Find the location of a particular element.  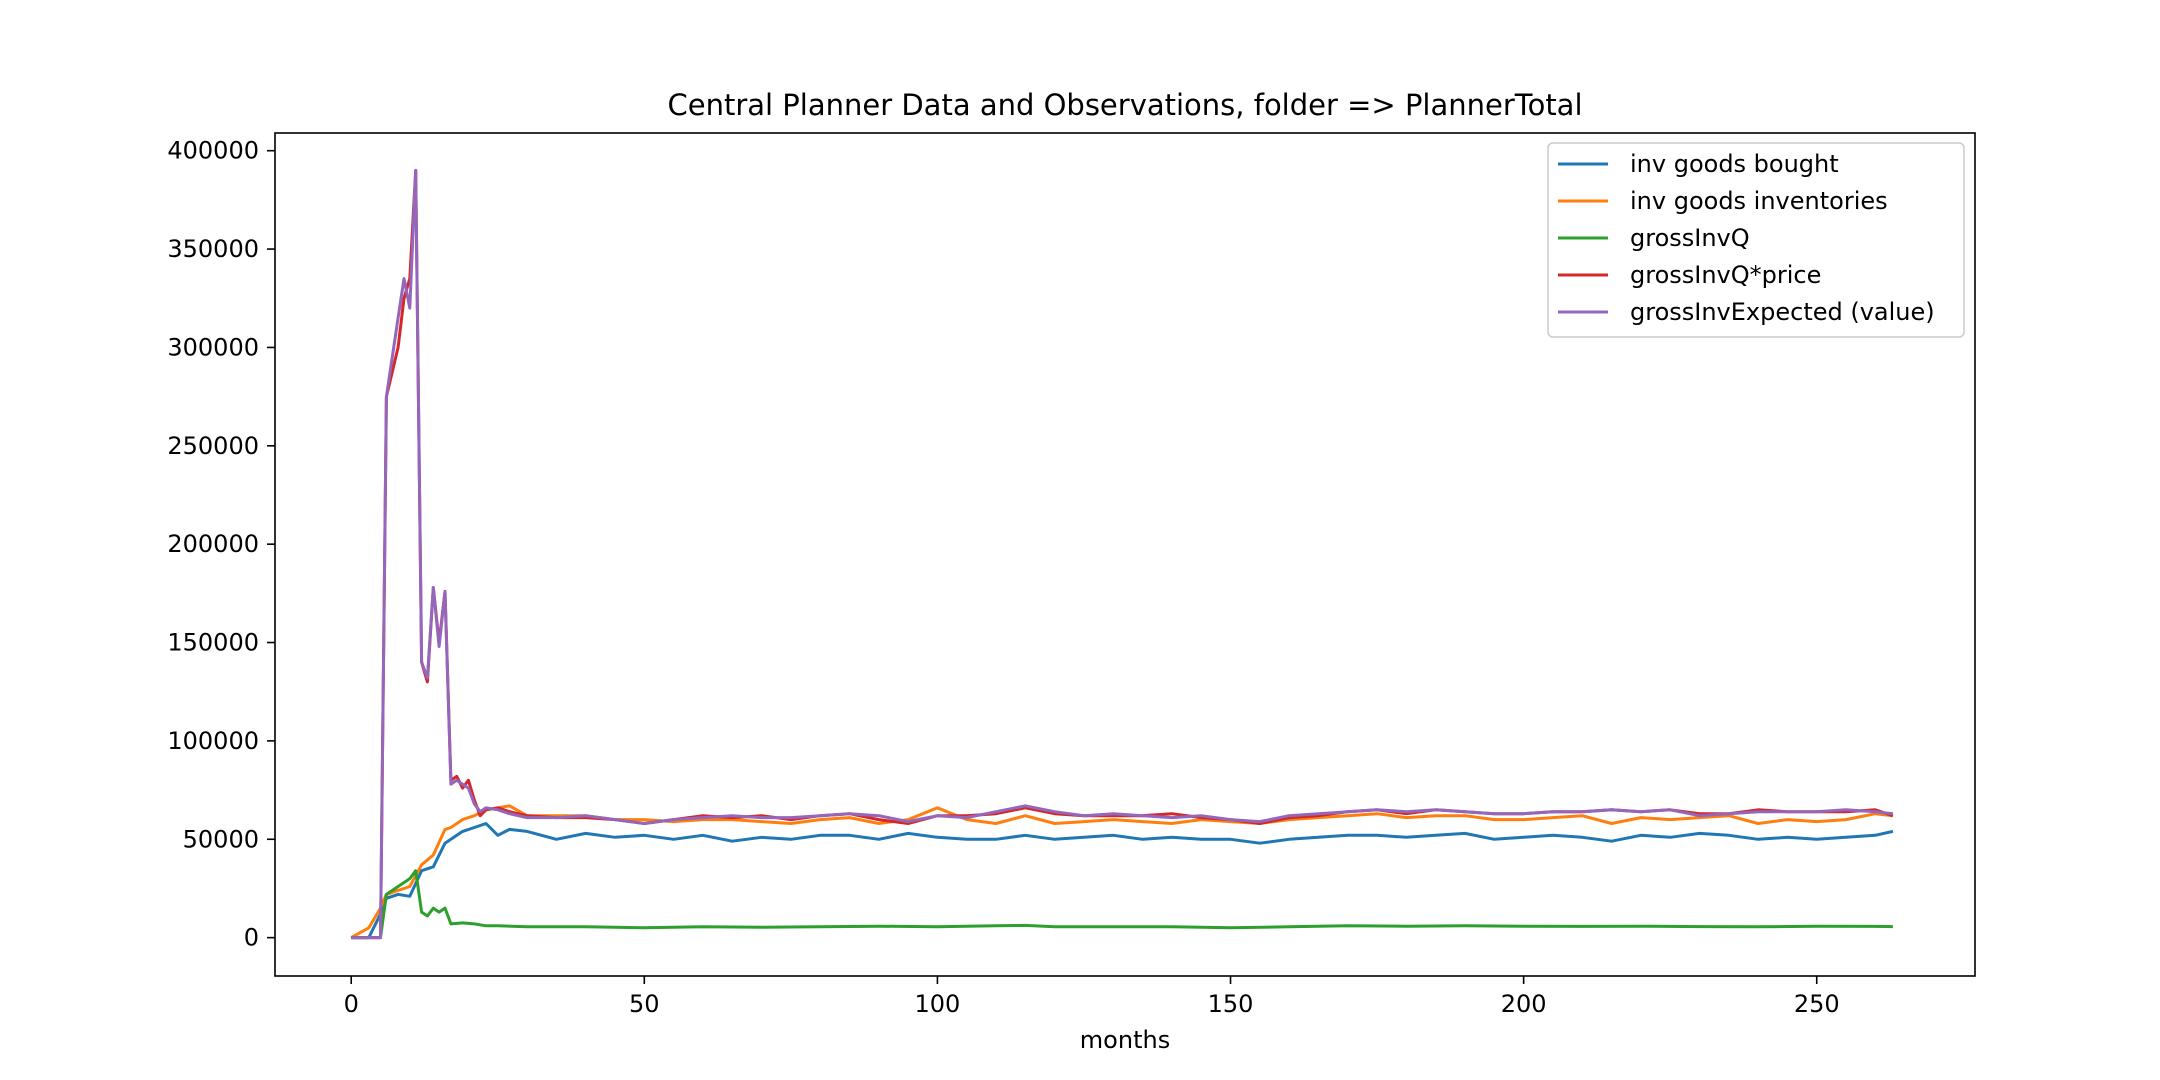

x-axis-ticks: 0 50 100 150 200 250 is located at coordinates (1092, 997).